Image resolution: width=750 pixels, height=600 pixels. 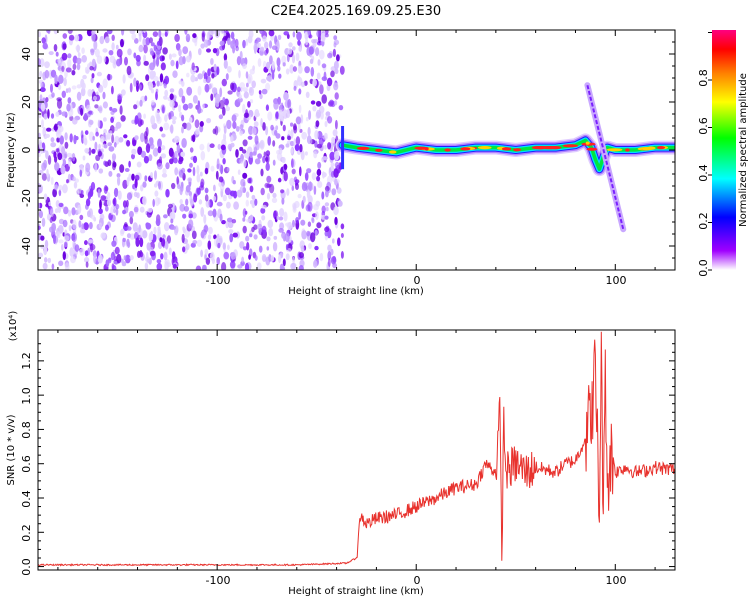 I want to click on spectrogram-y-axis-label: Frequency (Hz), so click(x=11, y=150).